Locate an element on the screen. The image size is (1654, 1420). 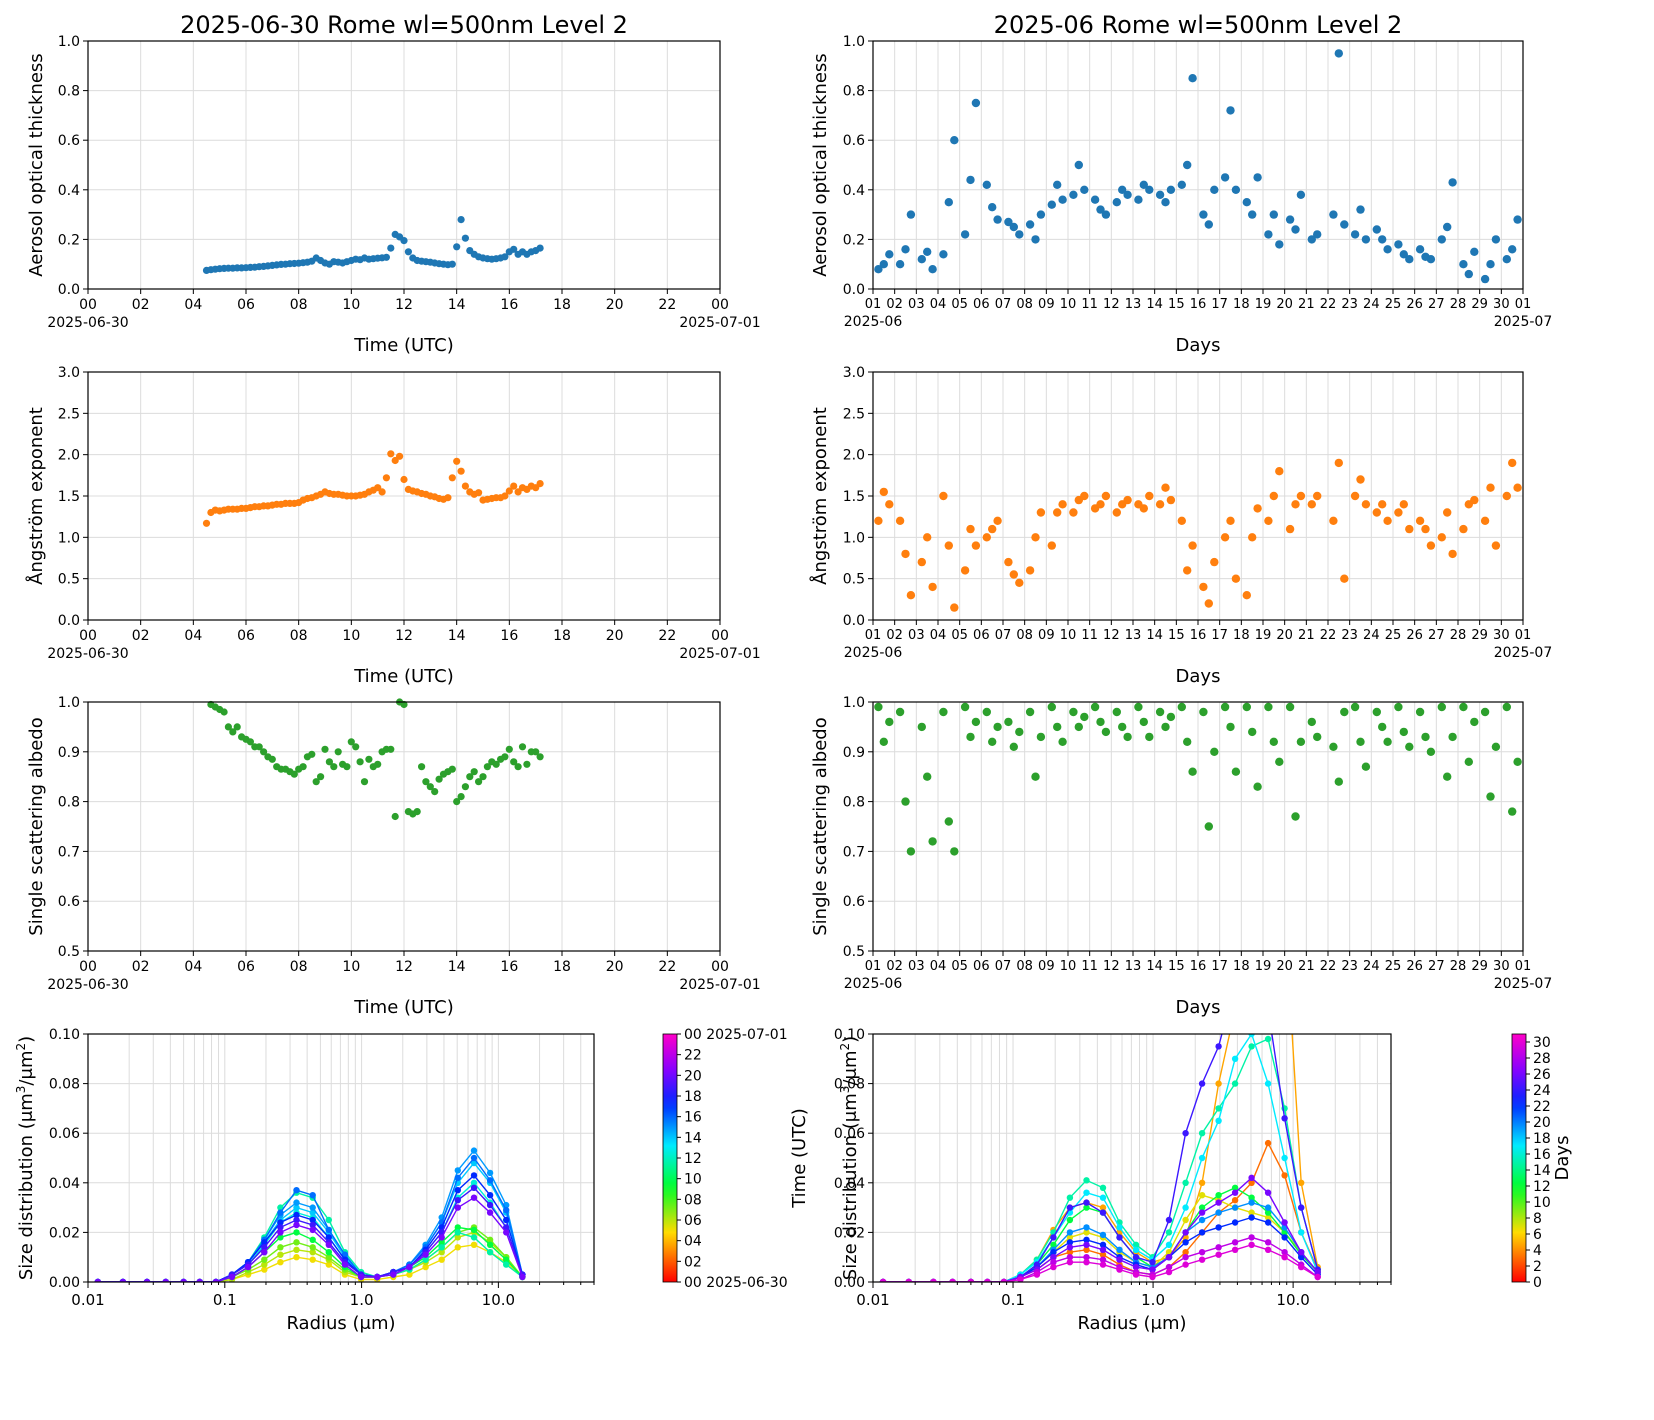
y-tick-label: 0.9 is located at coordinates (69, 753).